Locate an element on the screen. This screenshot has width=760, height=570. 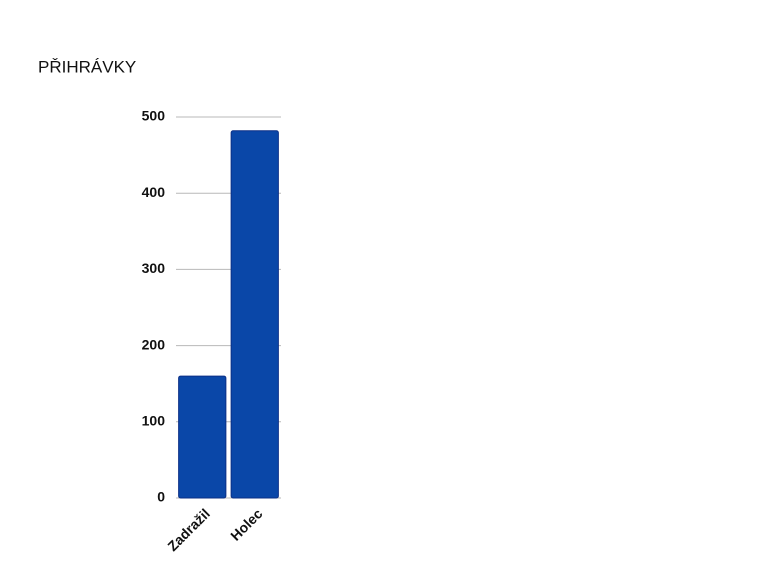
y-tick-label: 0 is located at coordinates (161, 497).